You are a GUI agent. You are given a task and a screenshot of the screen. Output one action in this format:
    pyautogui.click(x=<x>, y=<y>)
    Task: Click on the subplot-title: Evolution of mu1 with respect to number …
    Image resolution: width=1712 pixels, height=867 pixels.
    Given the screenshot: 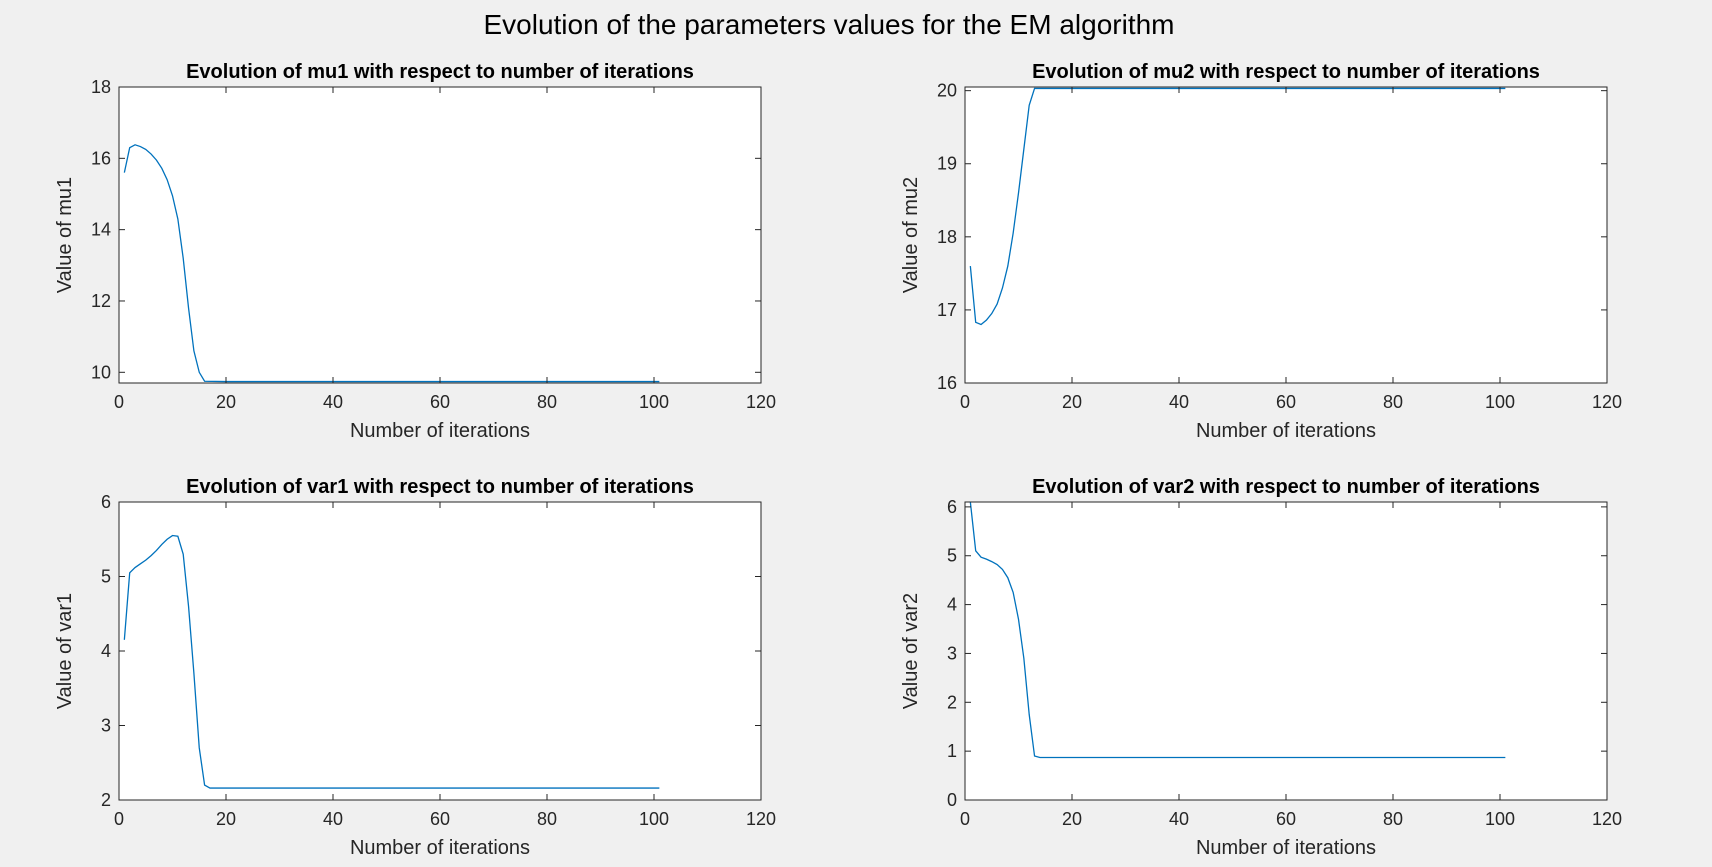 What is the action you would take?
    pyautogui.click(x=440, y=72)
    